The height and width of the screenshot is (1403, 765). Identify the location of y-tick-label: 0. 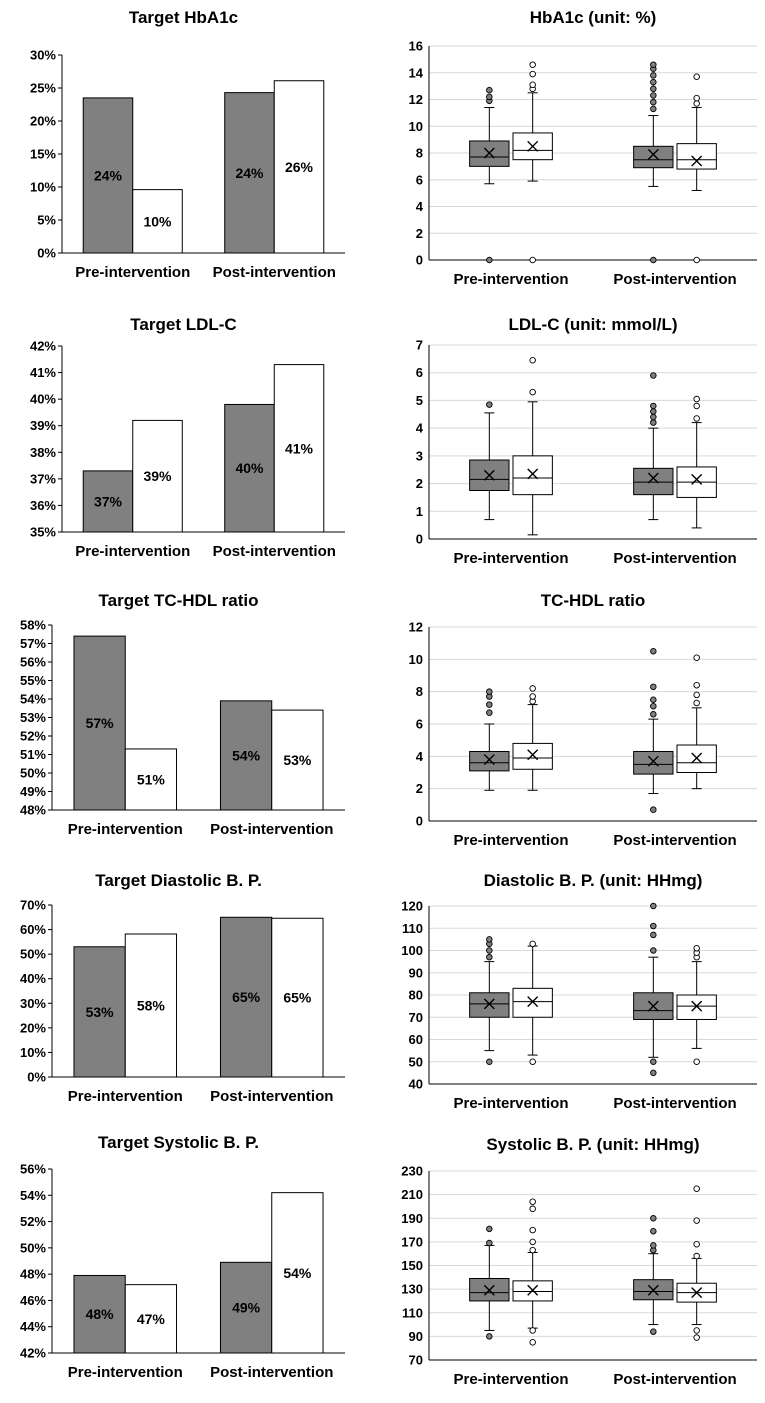
(419, 821).